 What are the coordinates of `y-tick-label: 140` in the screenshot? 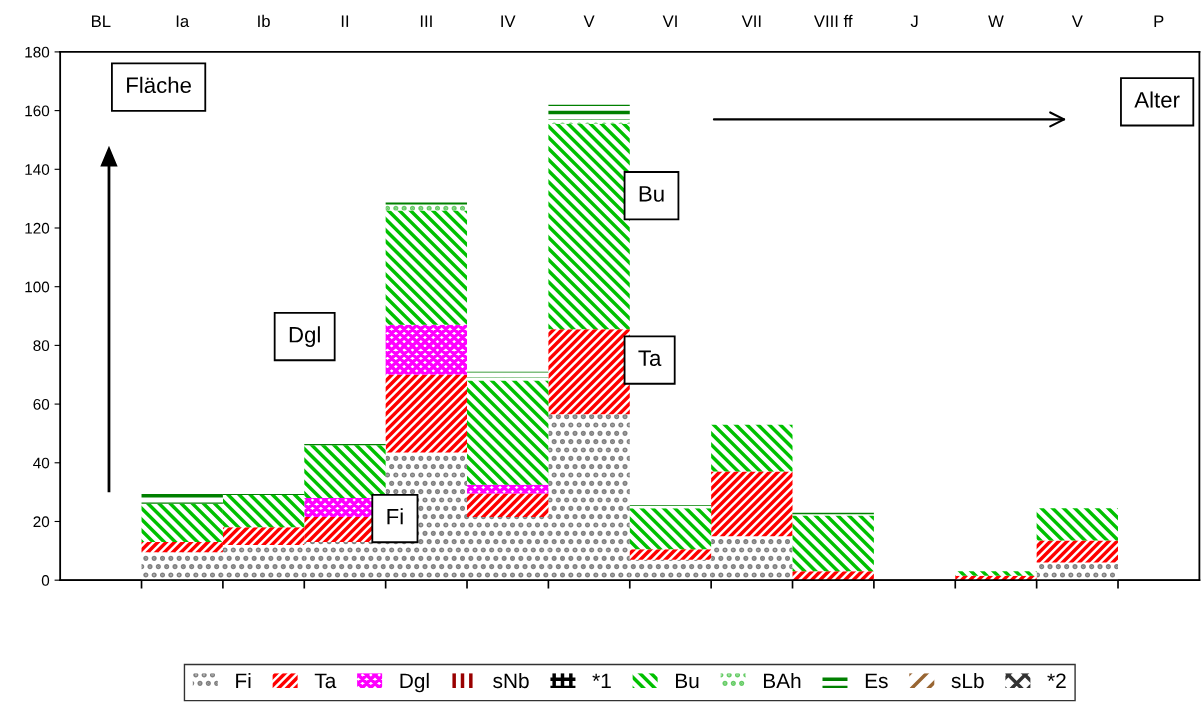 It's located at (37, 169).